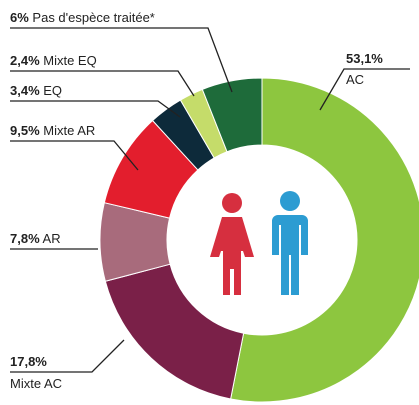  Describe the element at coordinates (69, 60) in the screenshot. I see `category-label: Mixte EQ` at that location.